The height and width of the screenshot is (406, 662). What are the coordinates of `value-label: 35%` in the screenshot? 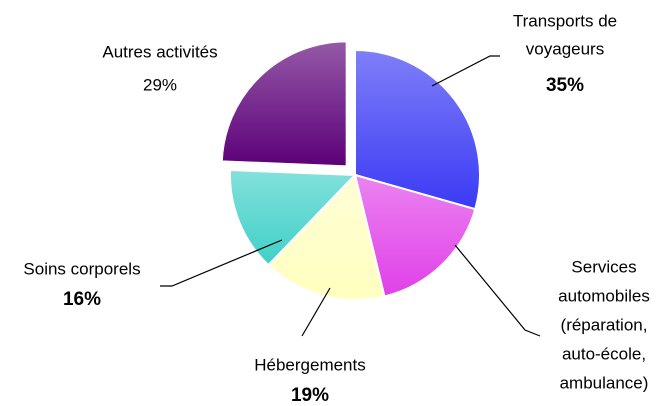 It's located at (565, 85).